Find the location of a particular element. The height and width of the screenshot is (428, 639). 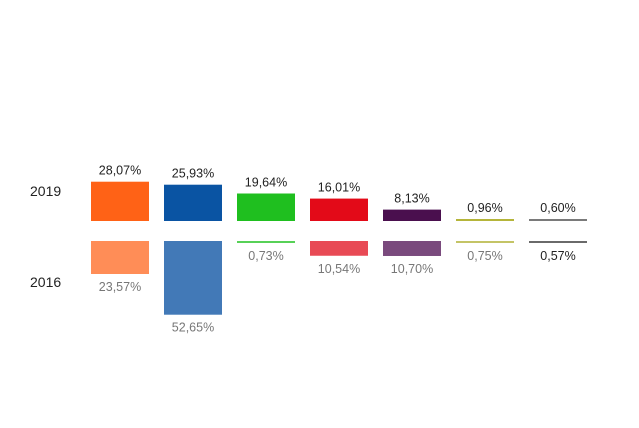

label-2016-2: 0,73% is located at coordinates (265, 256).